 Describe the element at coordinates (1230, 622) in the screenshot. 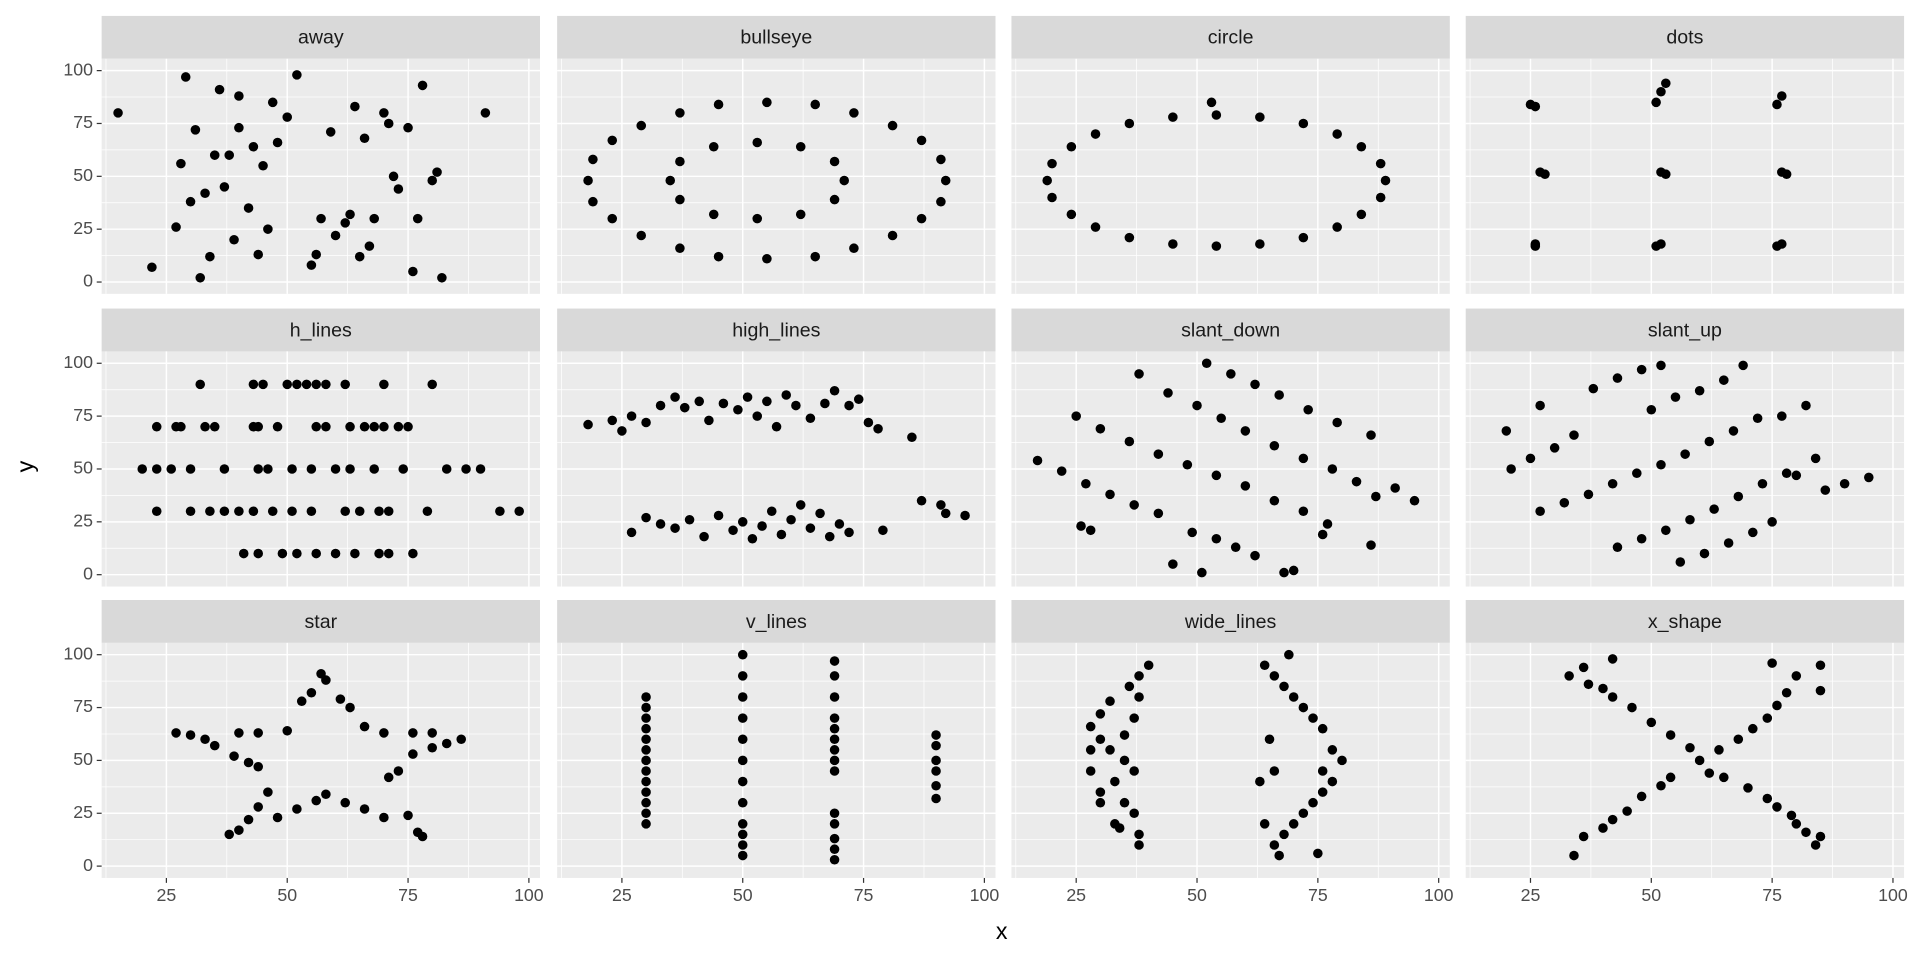

I see `strip-label: wide_lines` at that location.